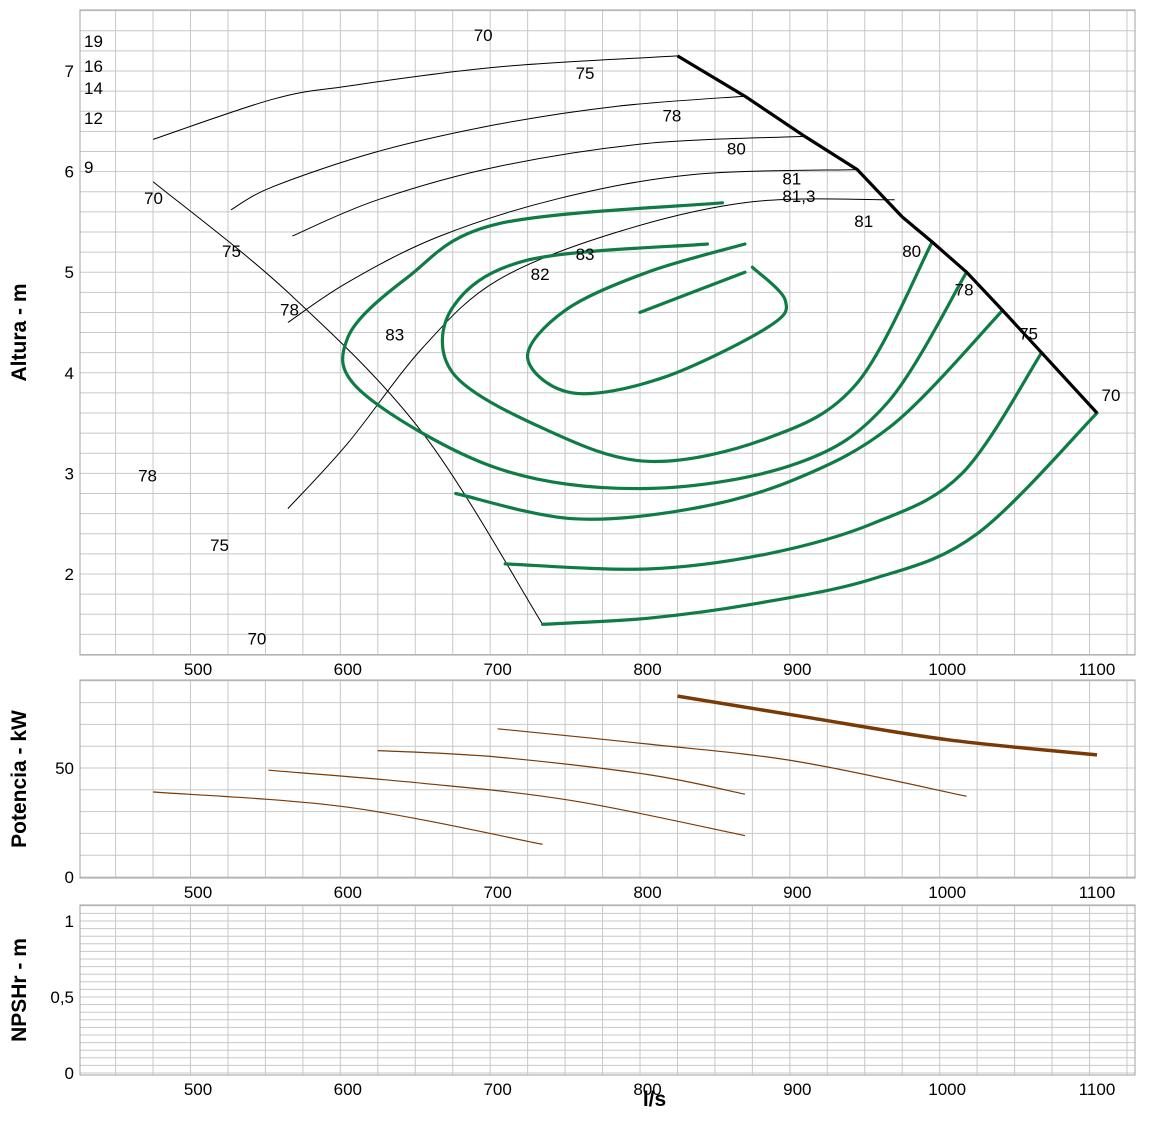 The image size is (1152, 1127). I want to click on x-axis-title: l/s, so click(654, 1099).